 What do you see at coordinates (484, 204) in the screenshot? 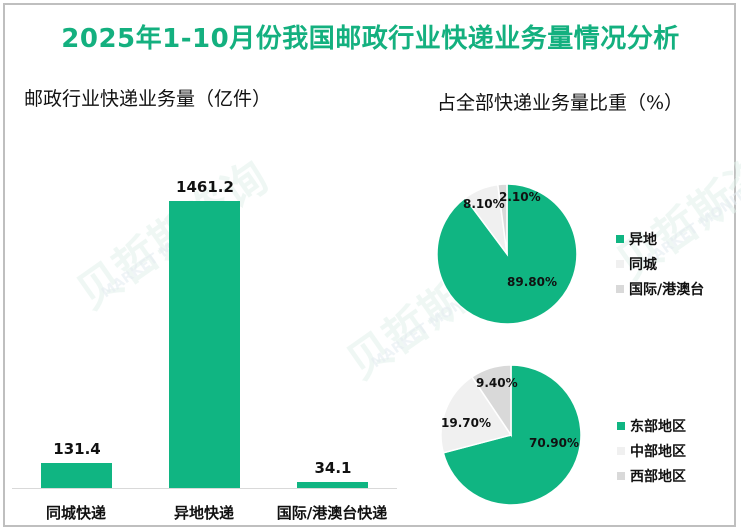
I see `pie-value-label: 8.10%` at bounding box center [484, 204].